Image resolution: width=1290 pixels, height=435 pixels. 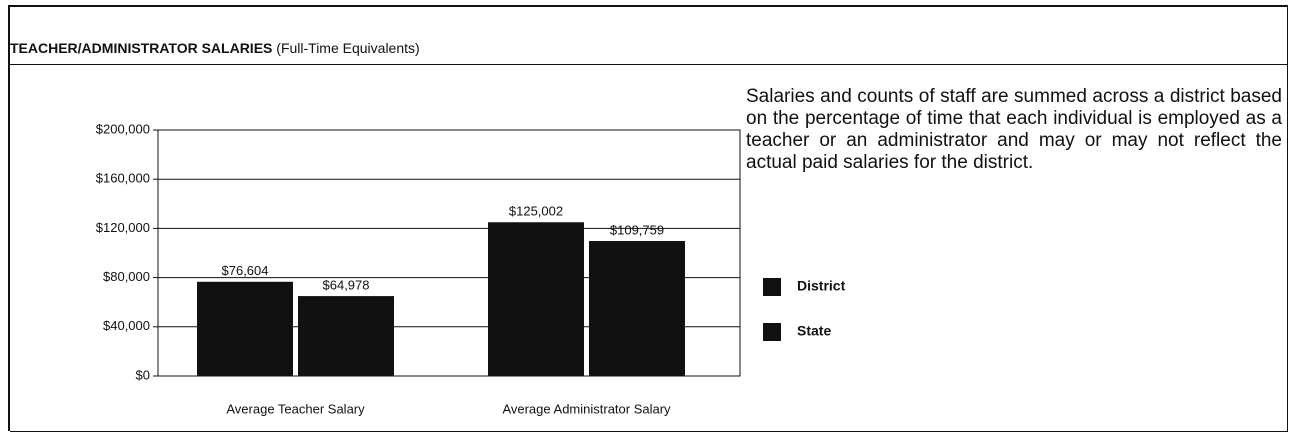 I want to click on bottom-rule, so click(x=649, y=431).